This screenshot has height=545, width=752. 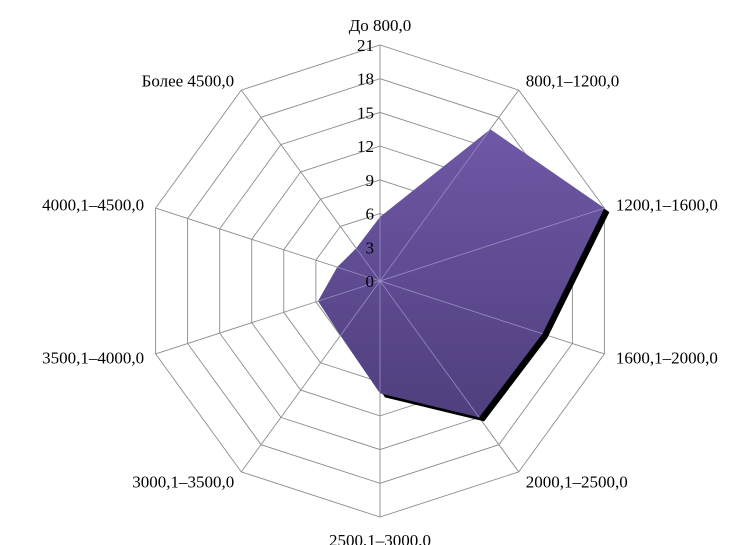 What do you see at coordinates (183, 482) in the screenshot?
I see `category-label-6: 3000,1–3500,0` at bounding box center [183, 482].